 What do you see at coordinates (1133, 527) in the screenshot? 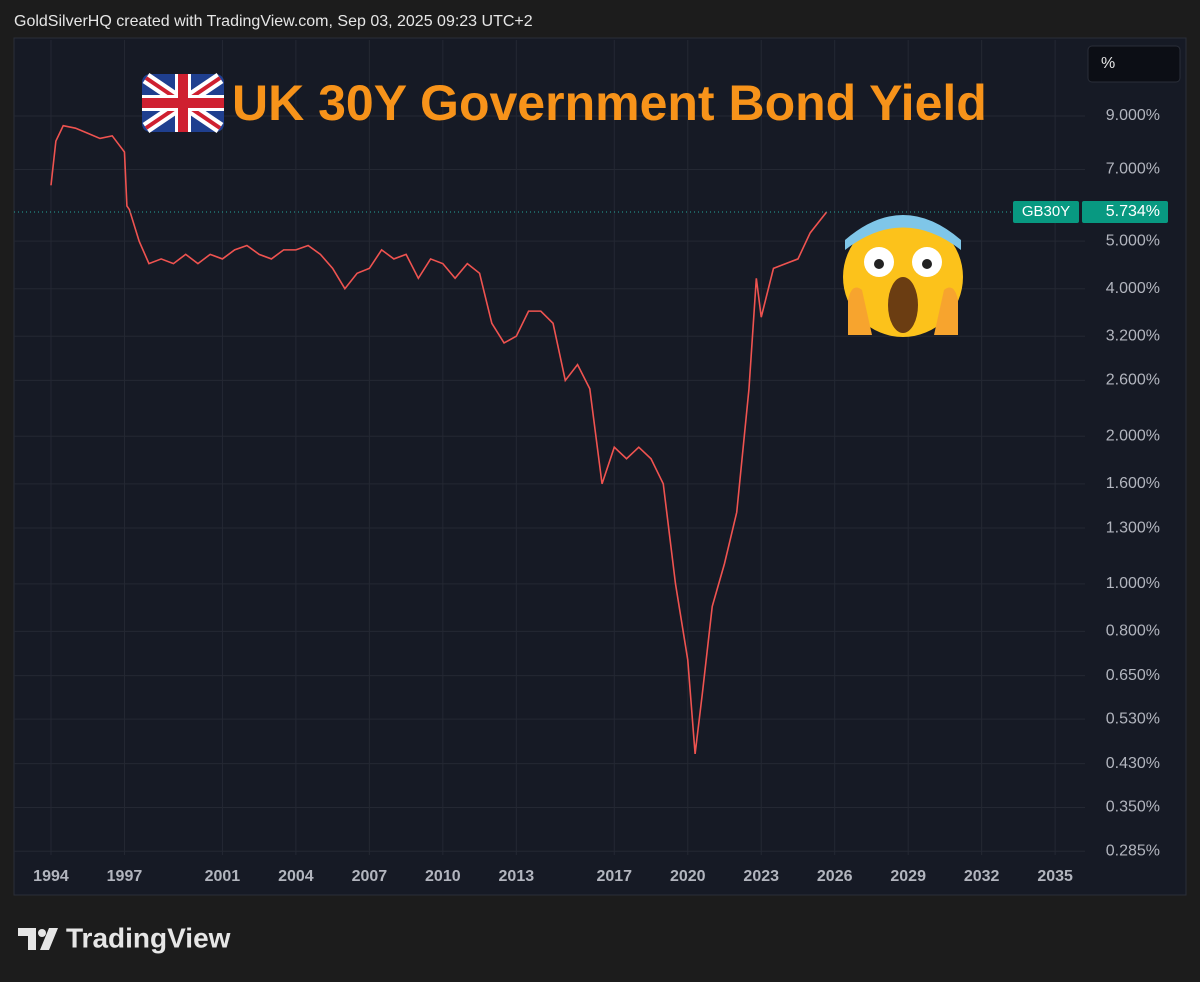
I see `y-tick-label: 1.300%` at bounding box center [1133, 527].